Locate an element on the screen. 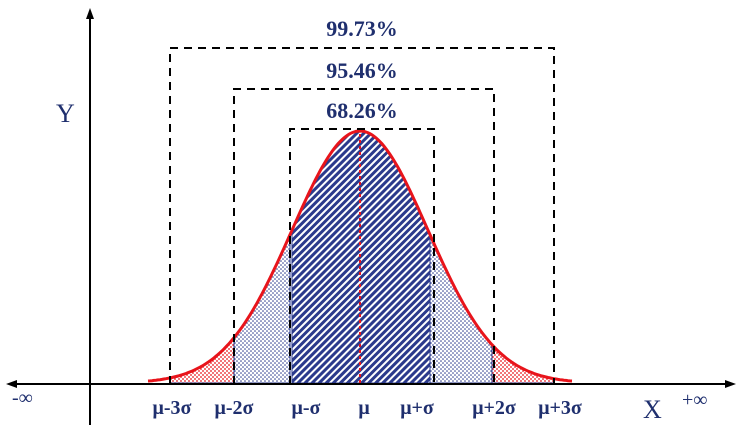  tick-mu-minus-3sigma: μ-3σ is located at coordinates (172, 408).